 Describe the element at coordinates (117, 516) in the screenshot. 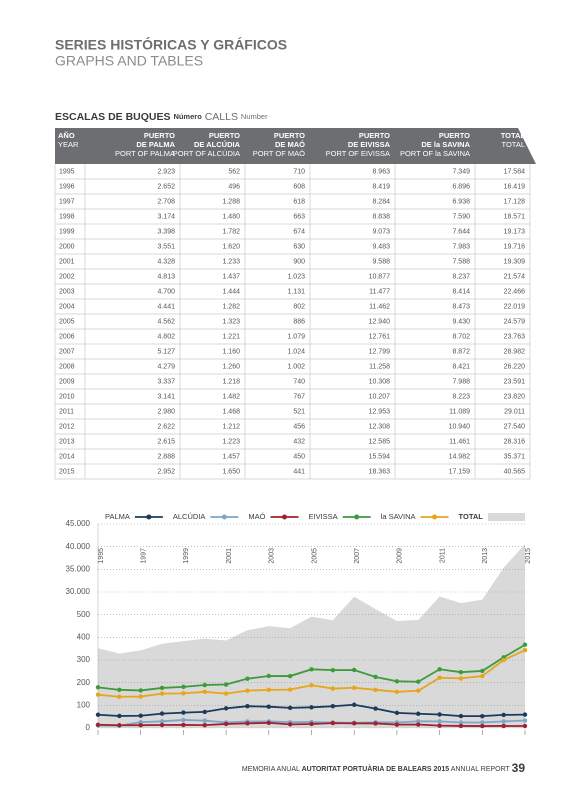

I see `legend-label: PALMA` at that location.